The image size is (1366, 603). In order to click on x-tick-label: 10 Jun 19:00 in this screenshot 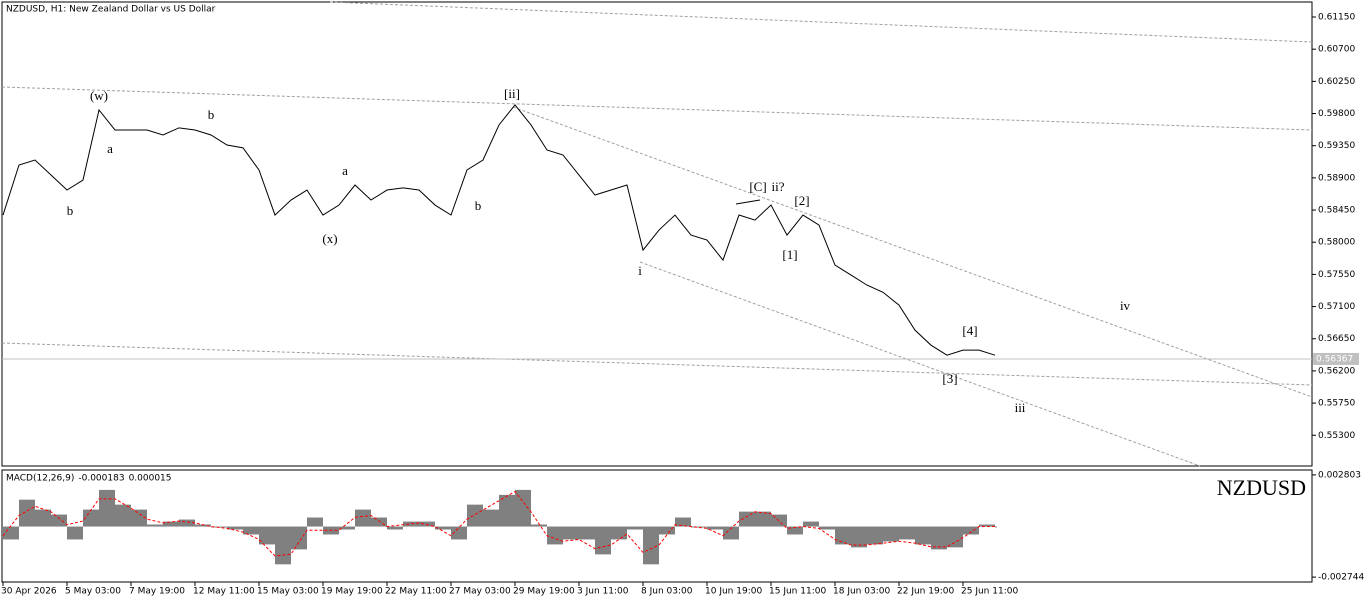, I will do `click(733, 592)`.